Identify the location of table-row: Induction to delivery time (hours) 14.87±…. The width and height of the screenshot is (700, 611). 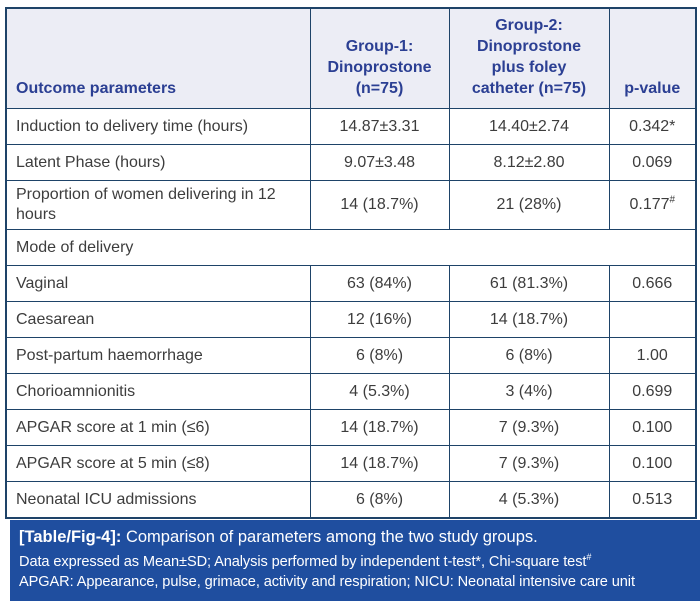
(351, 127).